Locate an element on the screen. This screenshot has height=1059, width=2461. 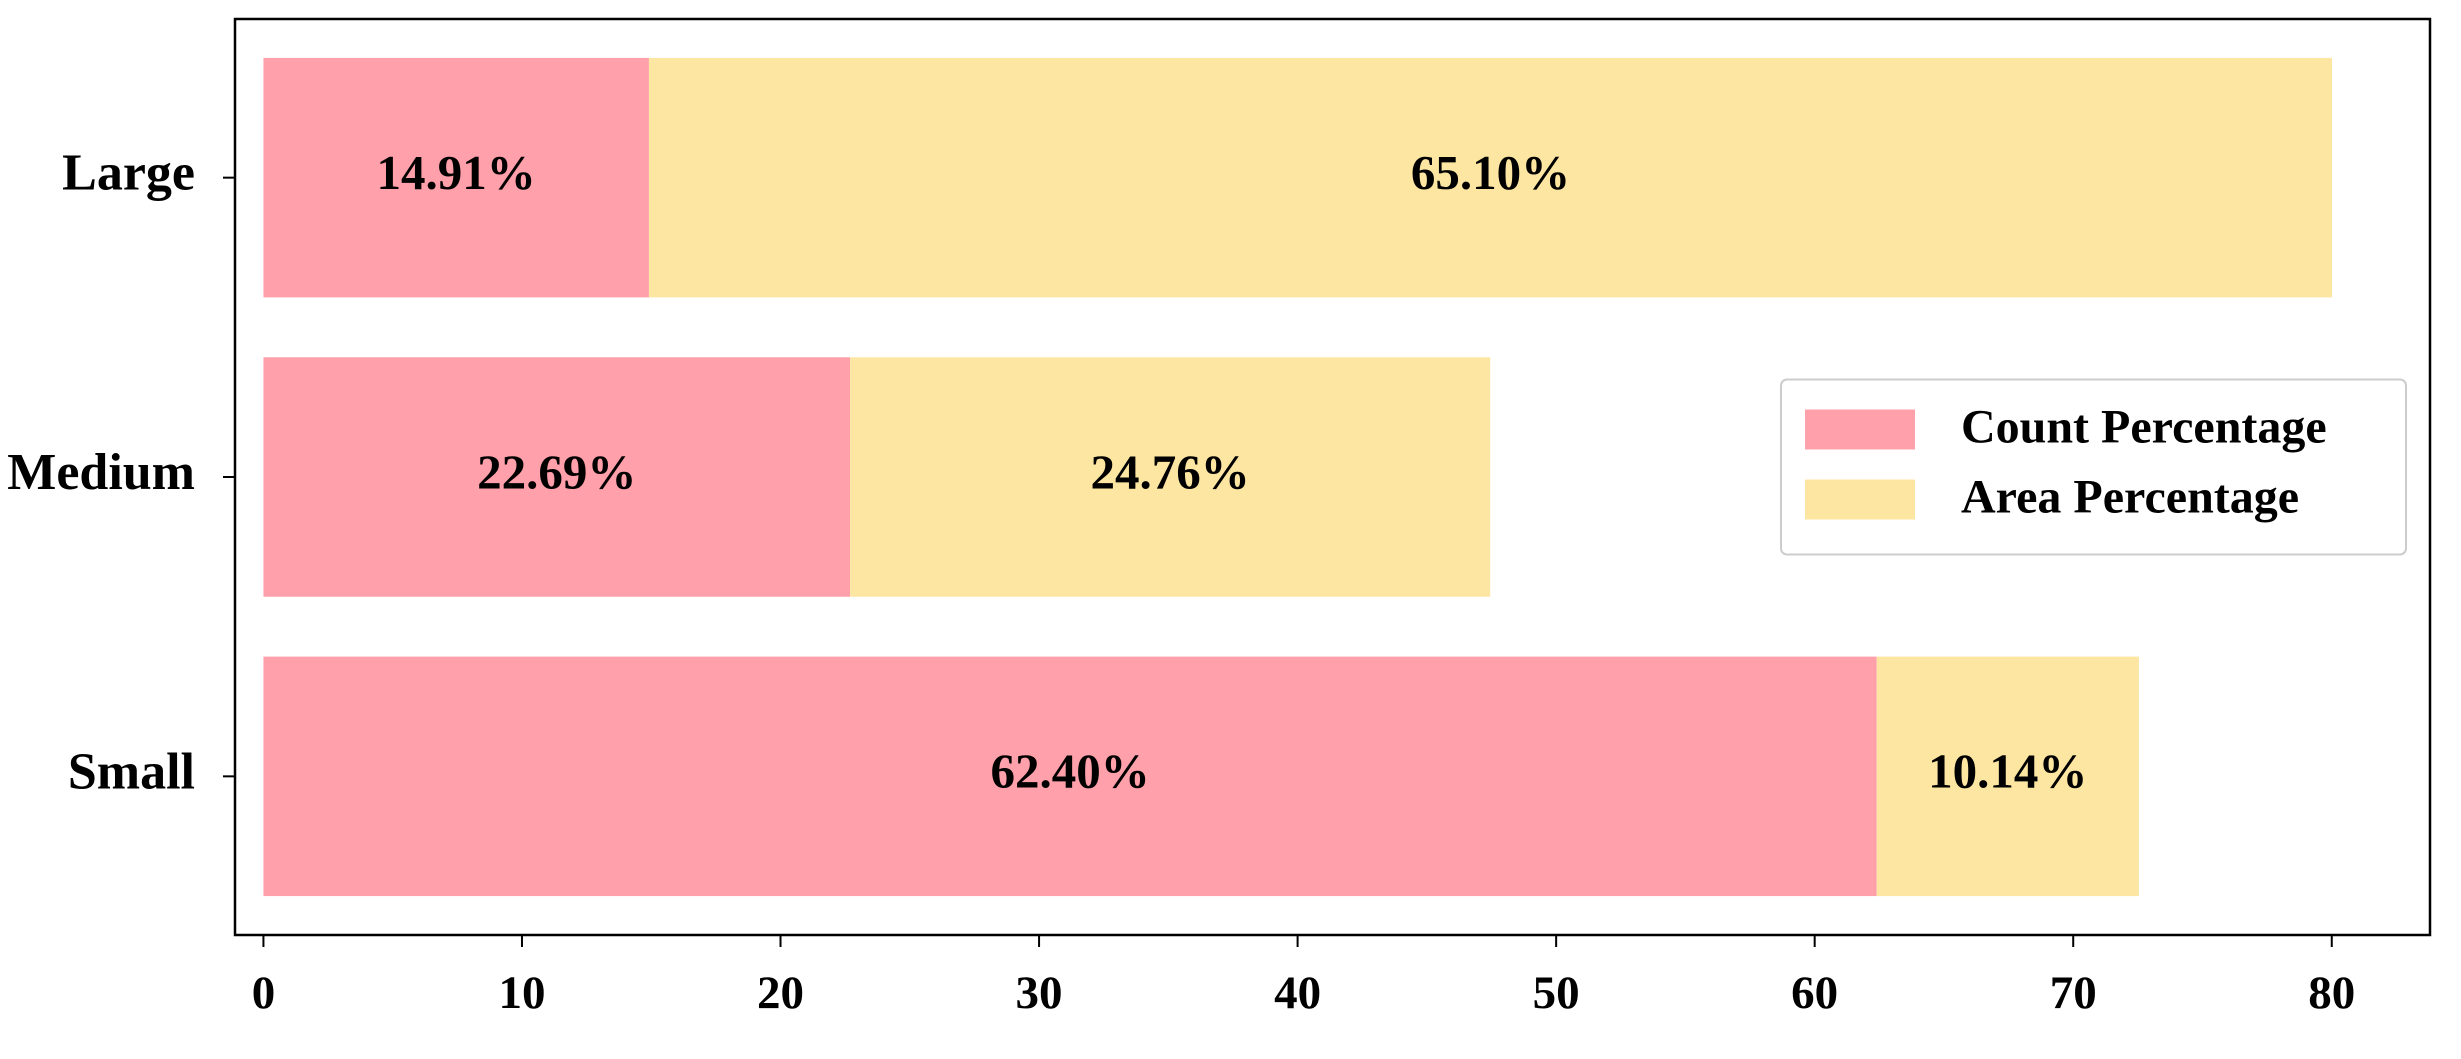
x-tick-label: 30 is located at coordinates (1039, 993).